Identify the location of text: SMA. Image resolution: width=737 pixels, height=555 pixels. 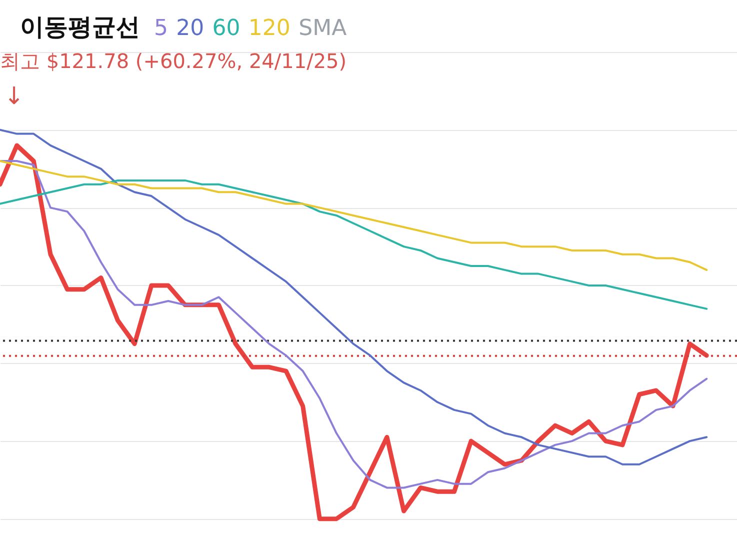
(322, 28).